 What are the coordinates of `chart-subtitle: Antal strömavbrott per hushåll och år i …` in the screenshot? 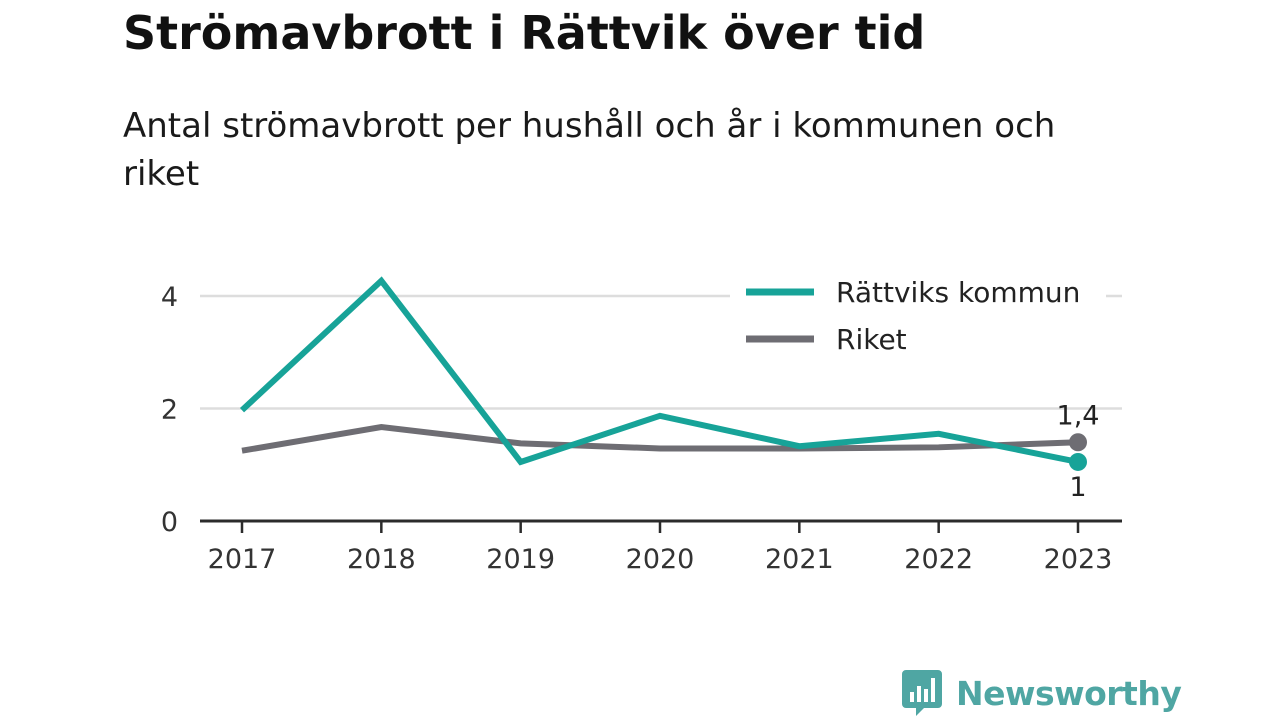 It's located at (589, 150).